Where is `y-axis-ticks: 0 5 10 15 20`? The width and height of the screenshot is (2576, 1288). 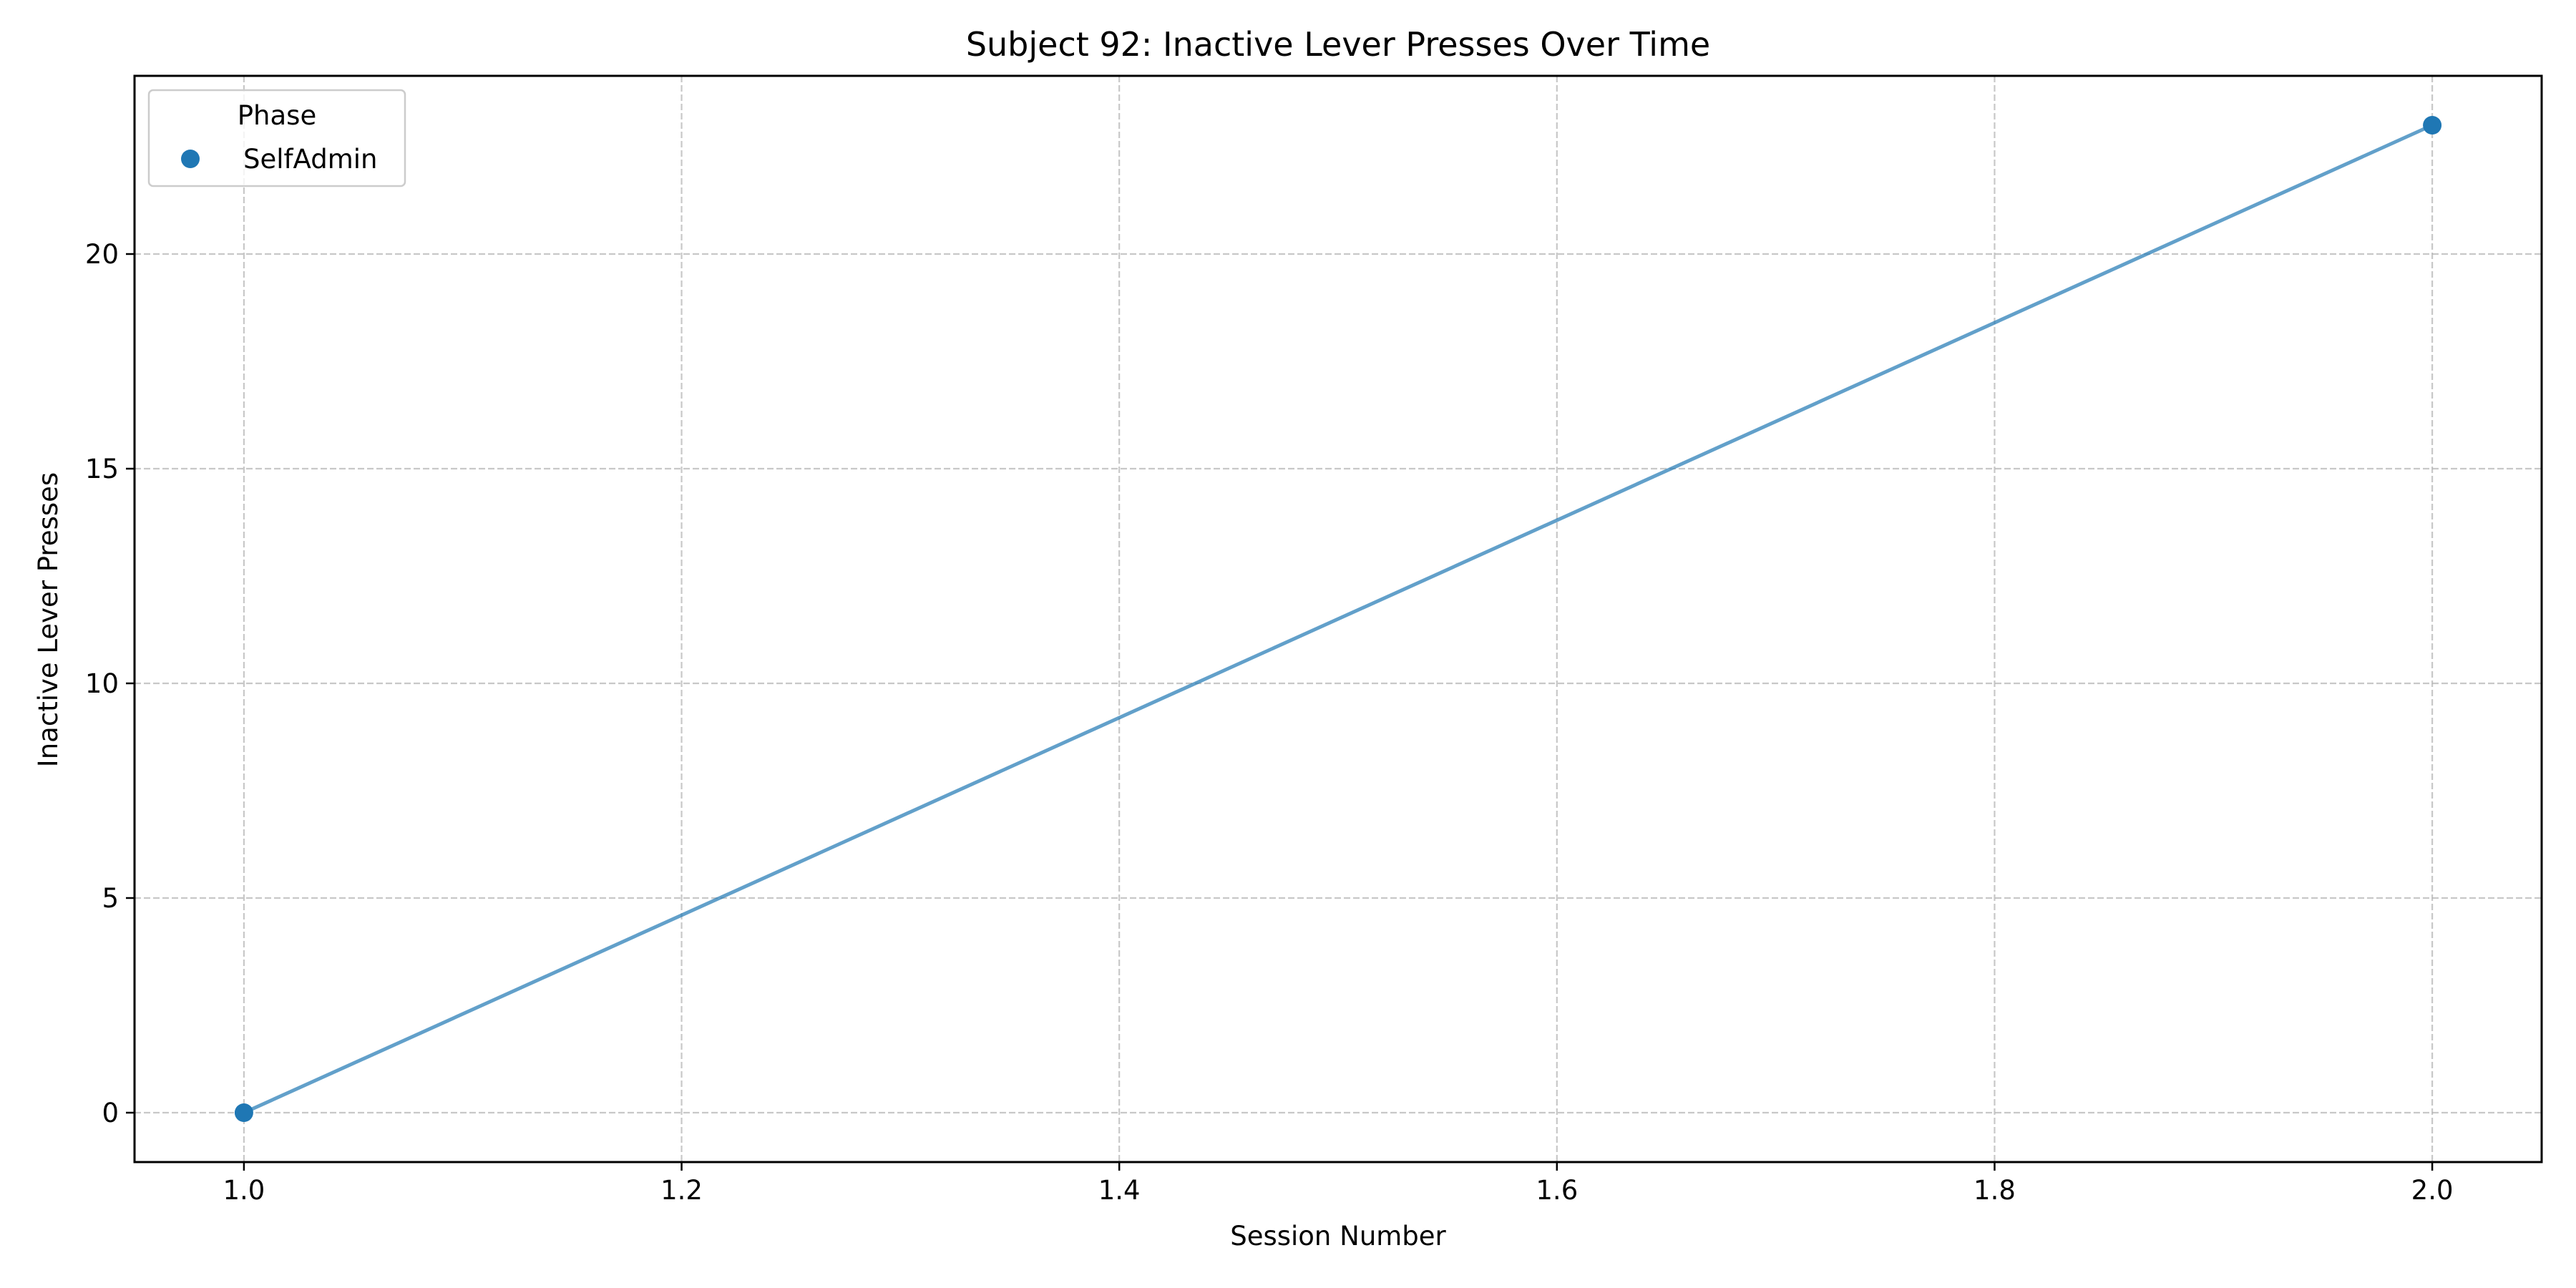
y-axis-ticks: 0 5 10 15 20 is located at coordinates (110, 683).